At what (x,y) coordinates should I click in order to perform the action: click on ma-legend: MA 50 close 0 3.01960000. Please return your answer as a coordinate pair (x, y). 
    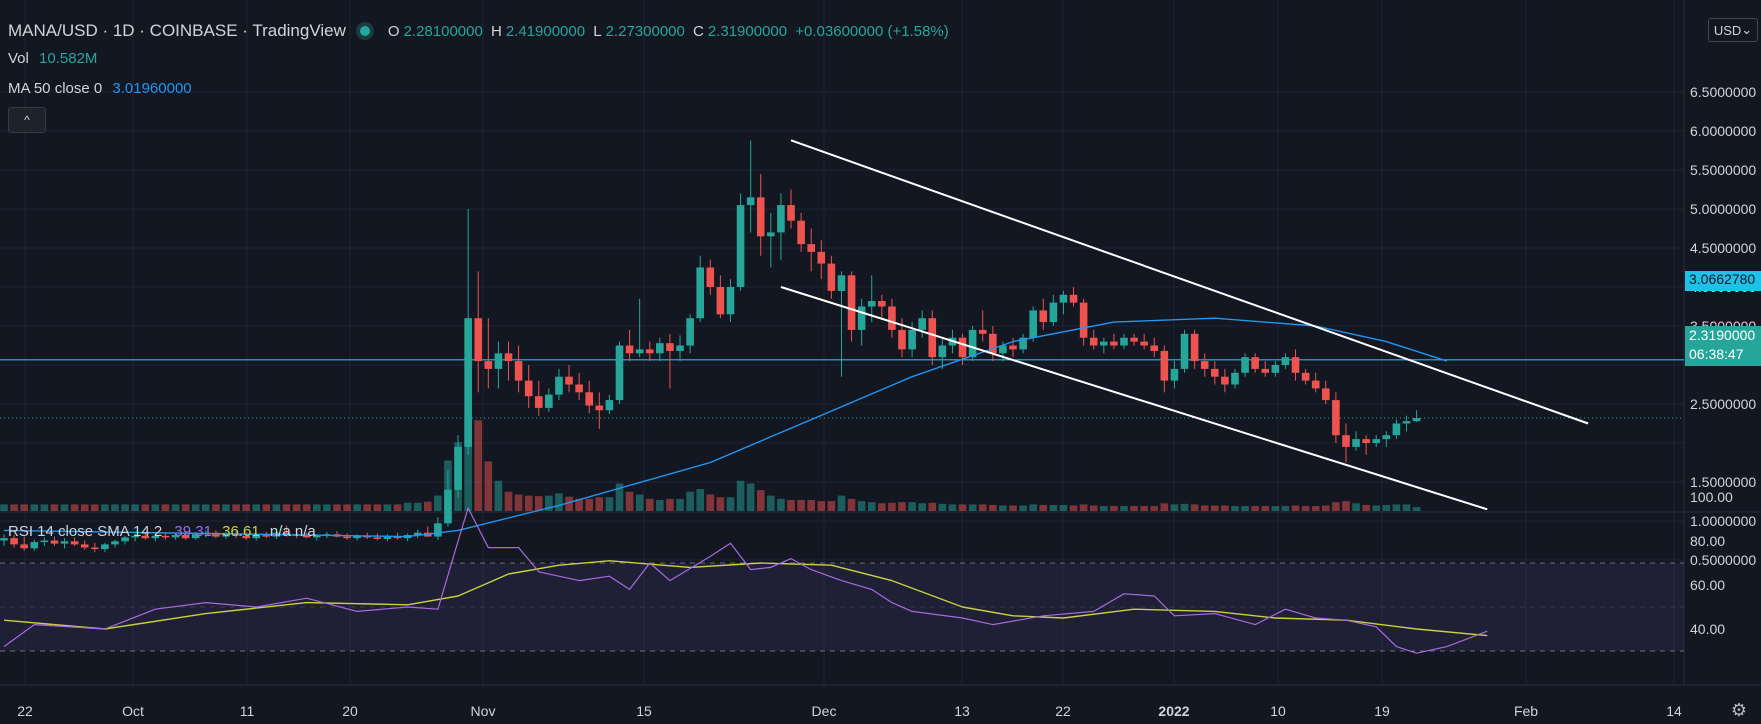
    Looking at the image, I should click on (100, 88).